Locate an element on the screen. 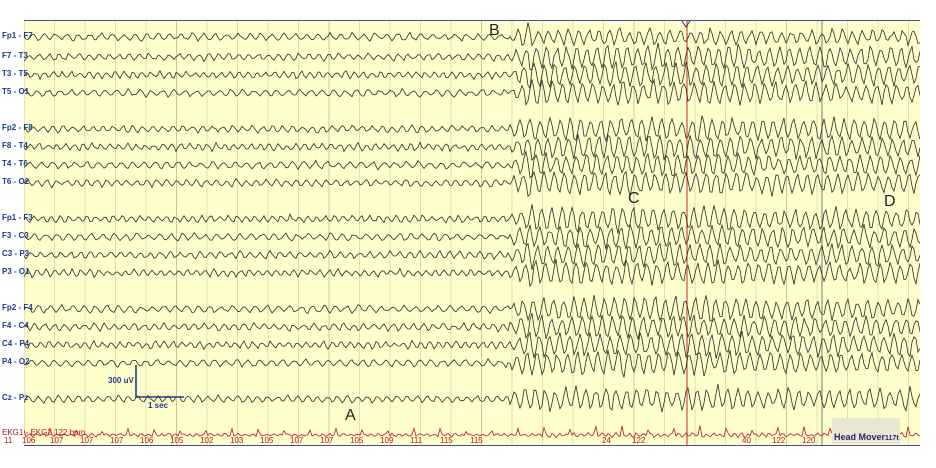  scale-bar is located at coordinates (159, 381).